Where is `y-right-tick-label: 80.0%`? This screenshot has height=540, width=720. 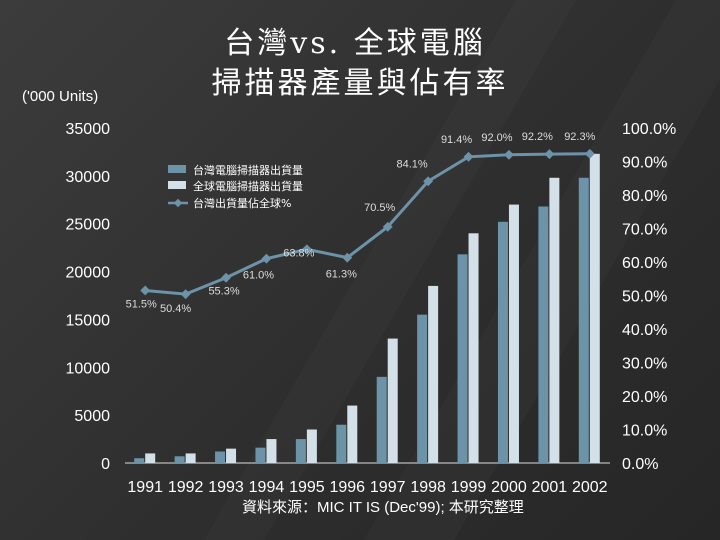 y-right-tick-label: 80.0% is located at coordinates (644, 196).